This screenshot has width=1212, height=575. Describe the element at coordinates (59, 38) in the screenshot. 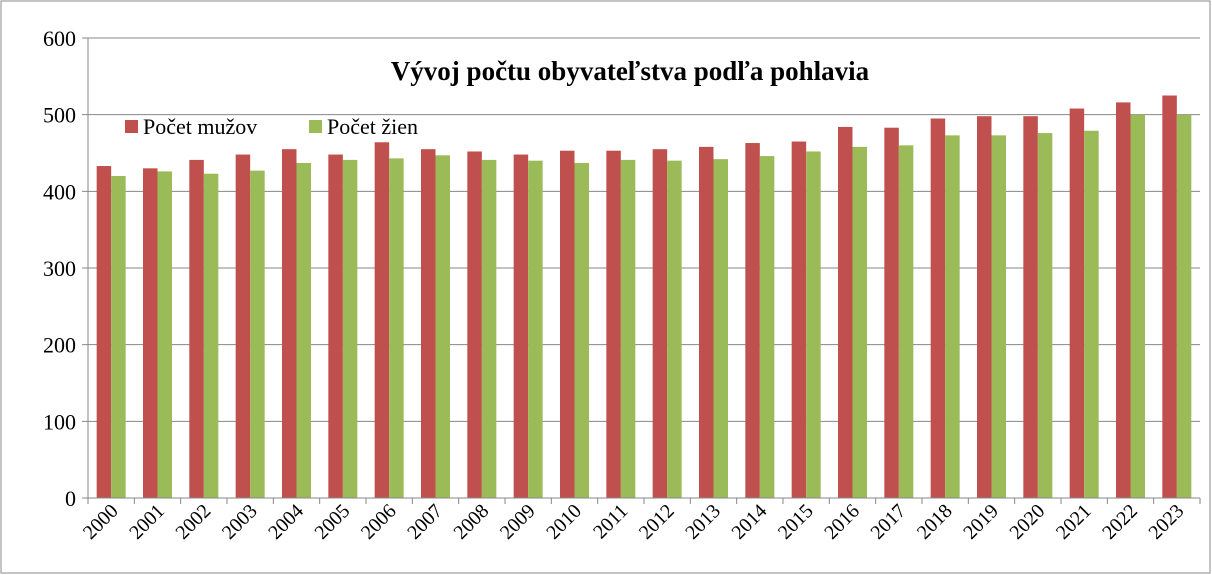

I see `y-tick-label: 600` at that location.